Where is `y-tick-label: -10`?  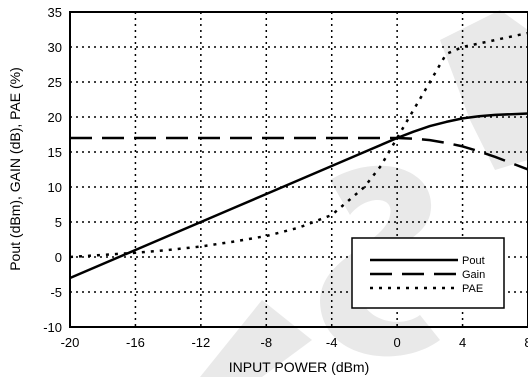
y-tick-label: -10 is located at coordinates (52, 327).